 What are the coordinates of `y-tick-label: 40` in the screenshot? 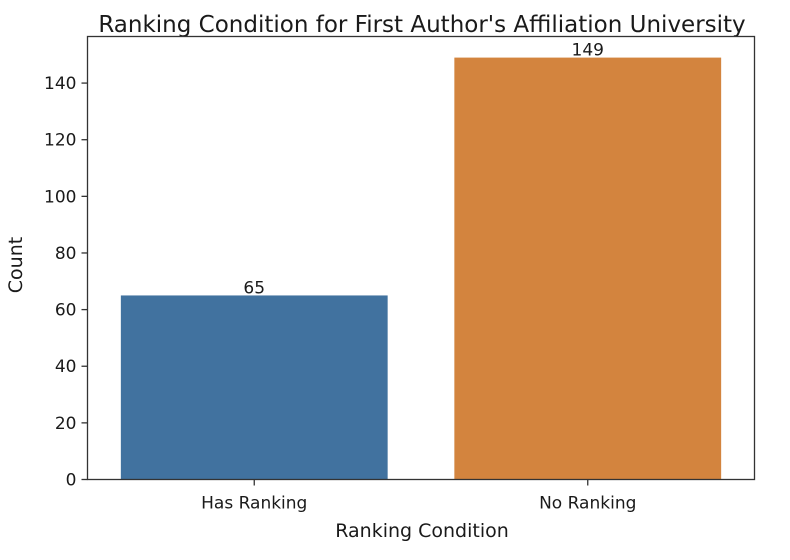 It's located at (66, 367).